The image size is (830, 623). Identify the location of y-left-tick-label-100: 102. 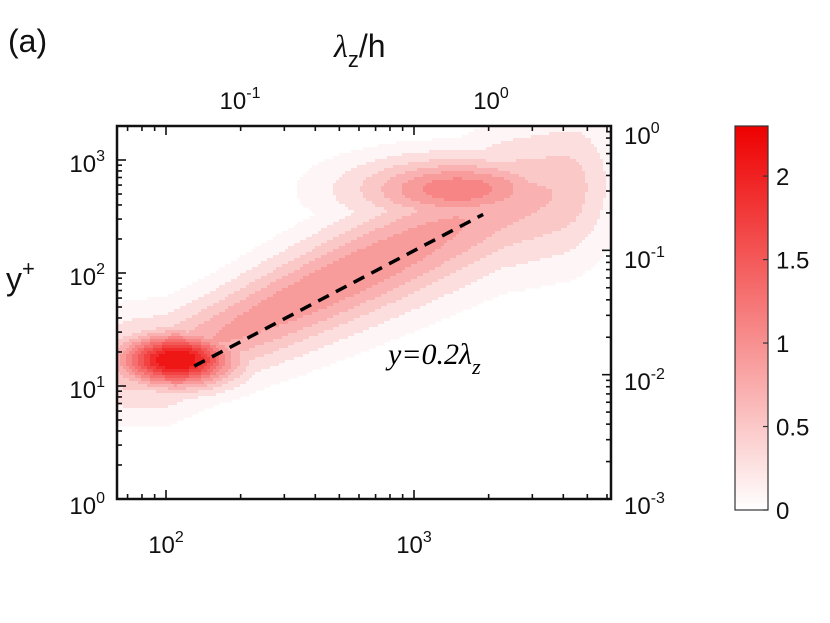
(87, 276).